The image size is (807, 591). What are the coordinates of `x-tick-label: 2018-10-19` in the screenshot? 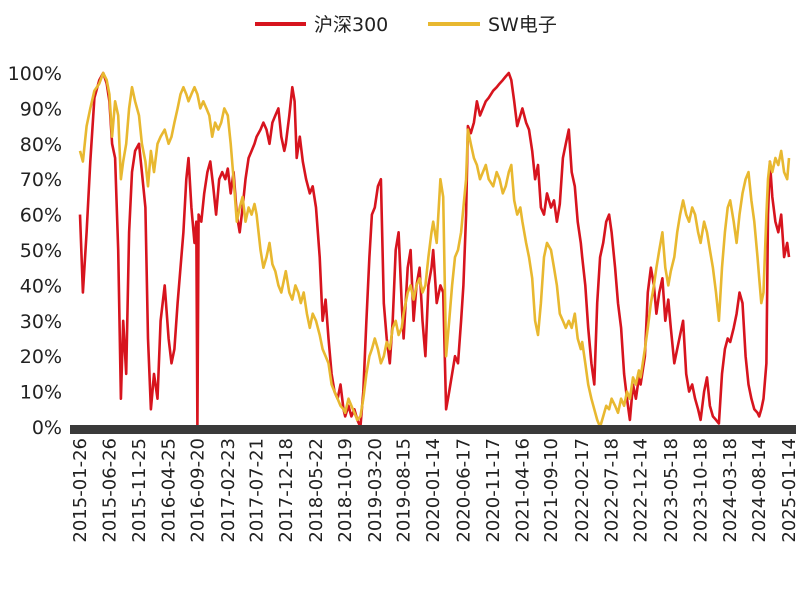 It's located at (345, 490).